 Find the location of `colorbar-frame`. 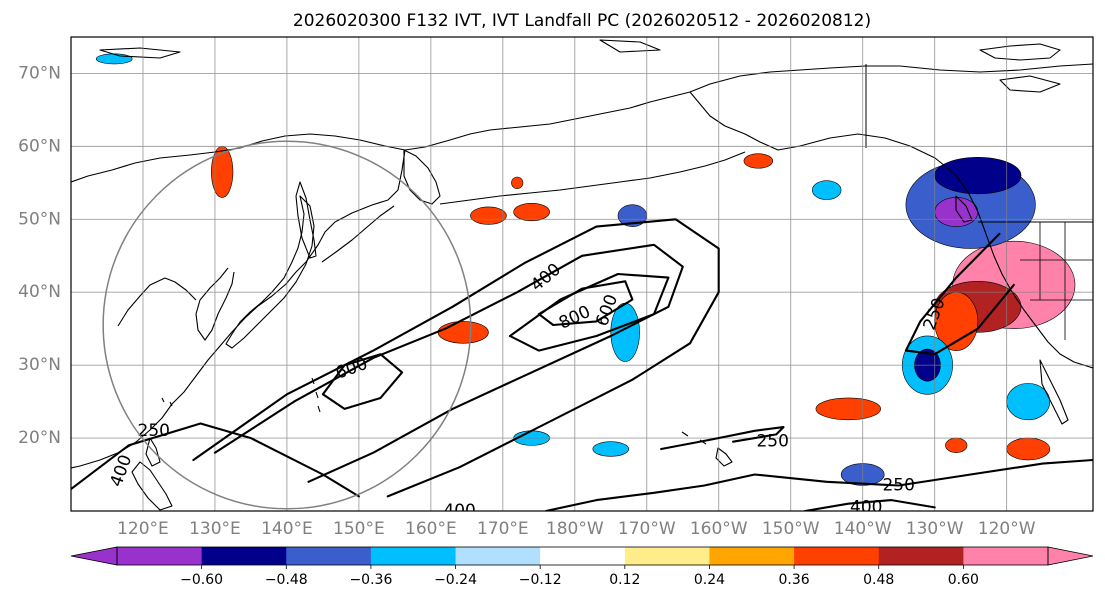

colorbar-frame is located at coordinates (582, 556).